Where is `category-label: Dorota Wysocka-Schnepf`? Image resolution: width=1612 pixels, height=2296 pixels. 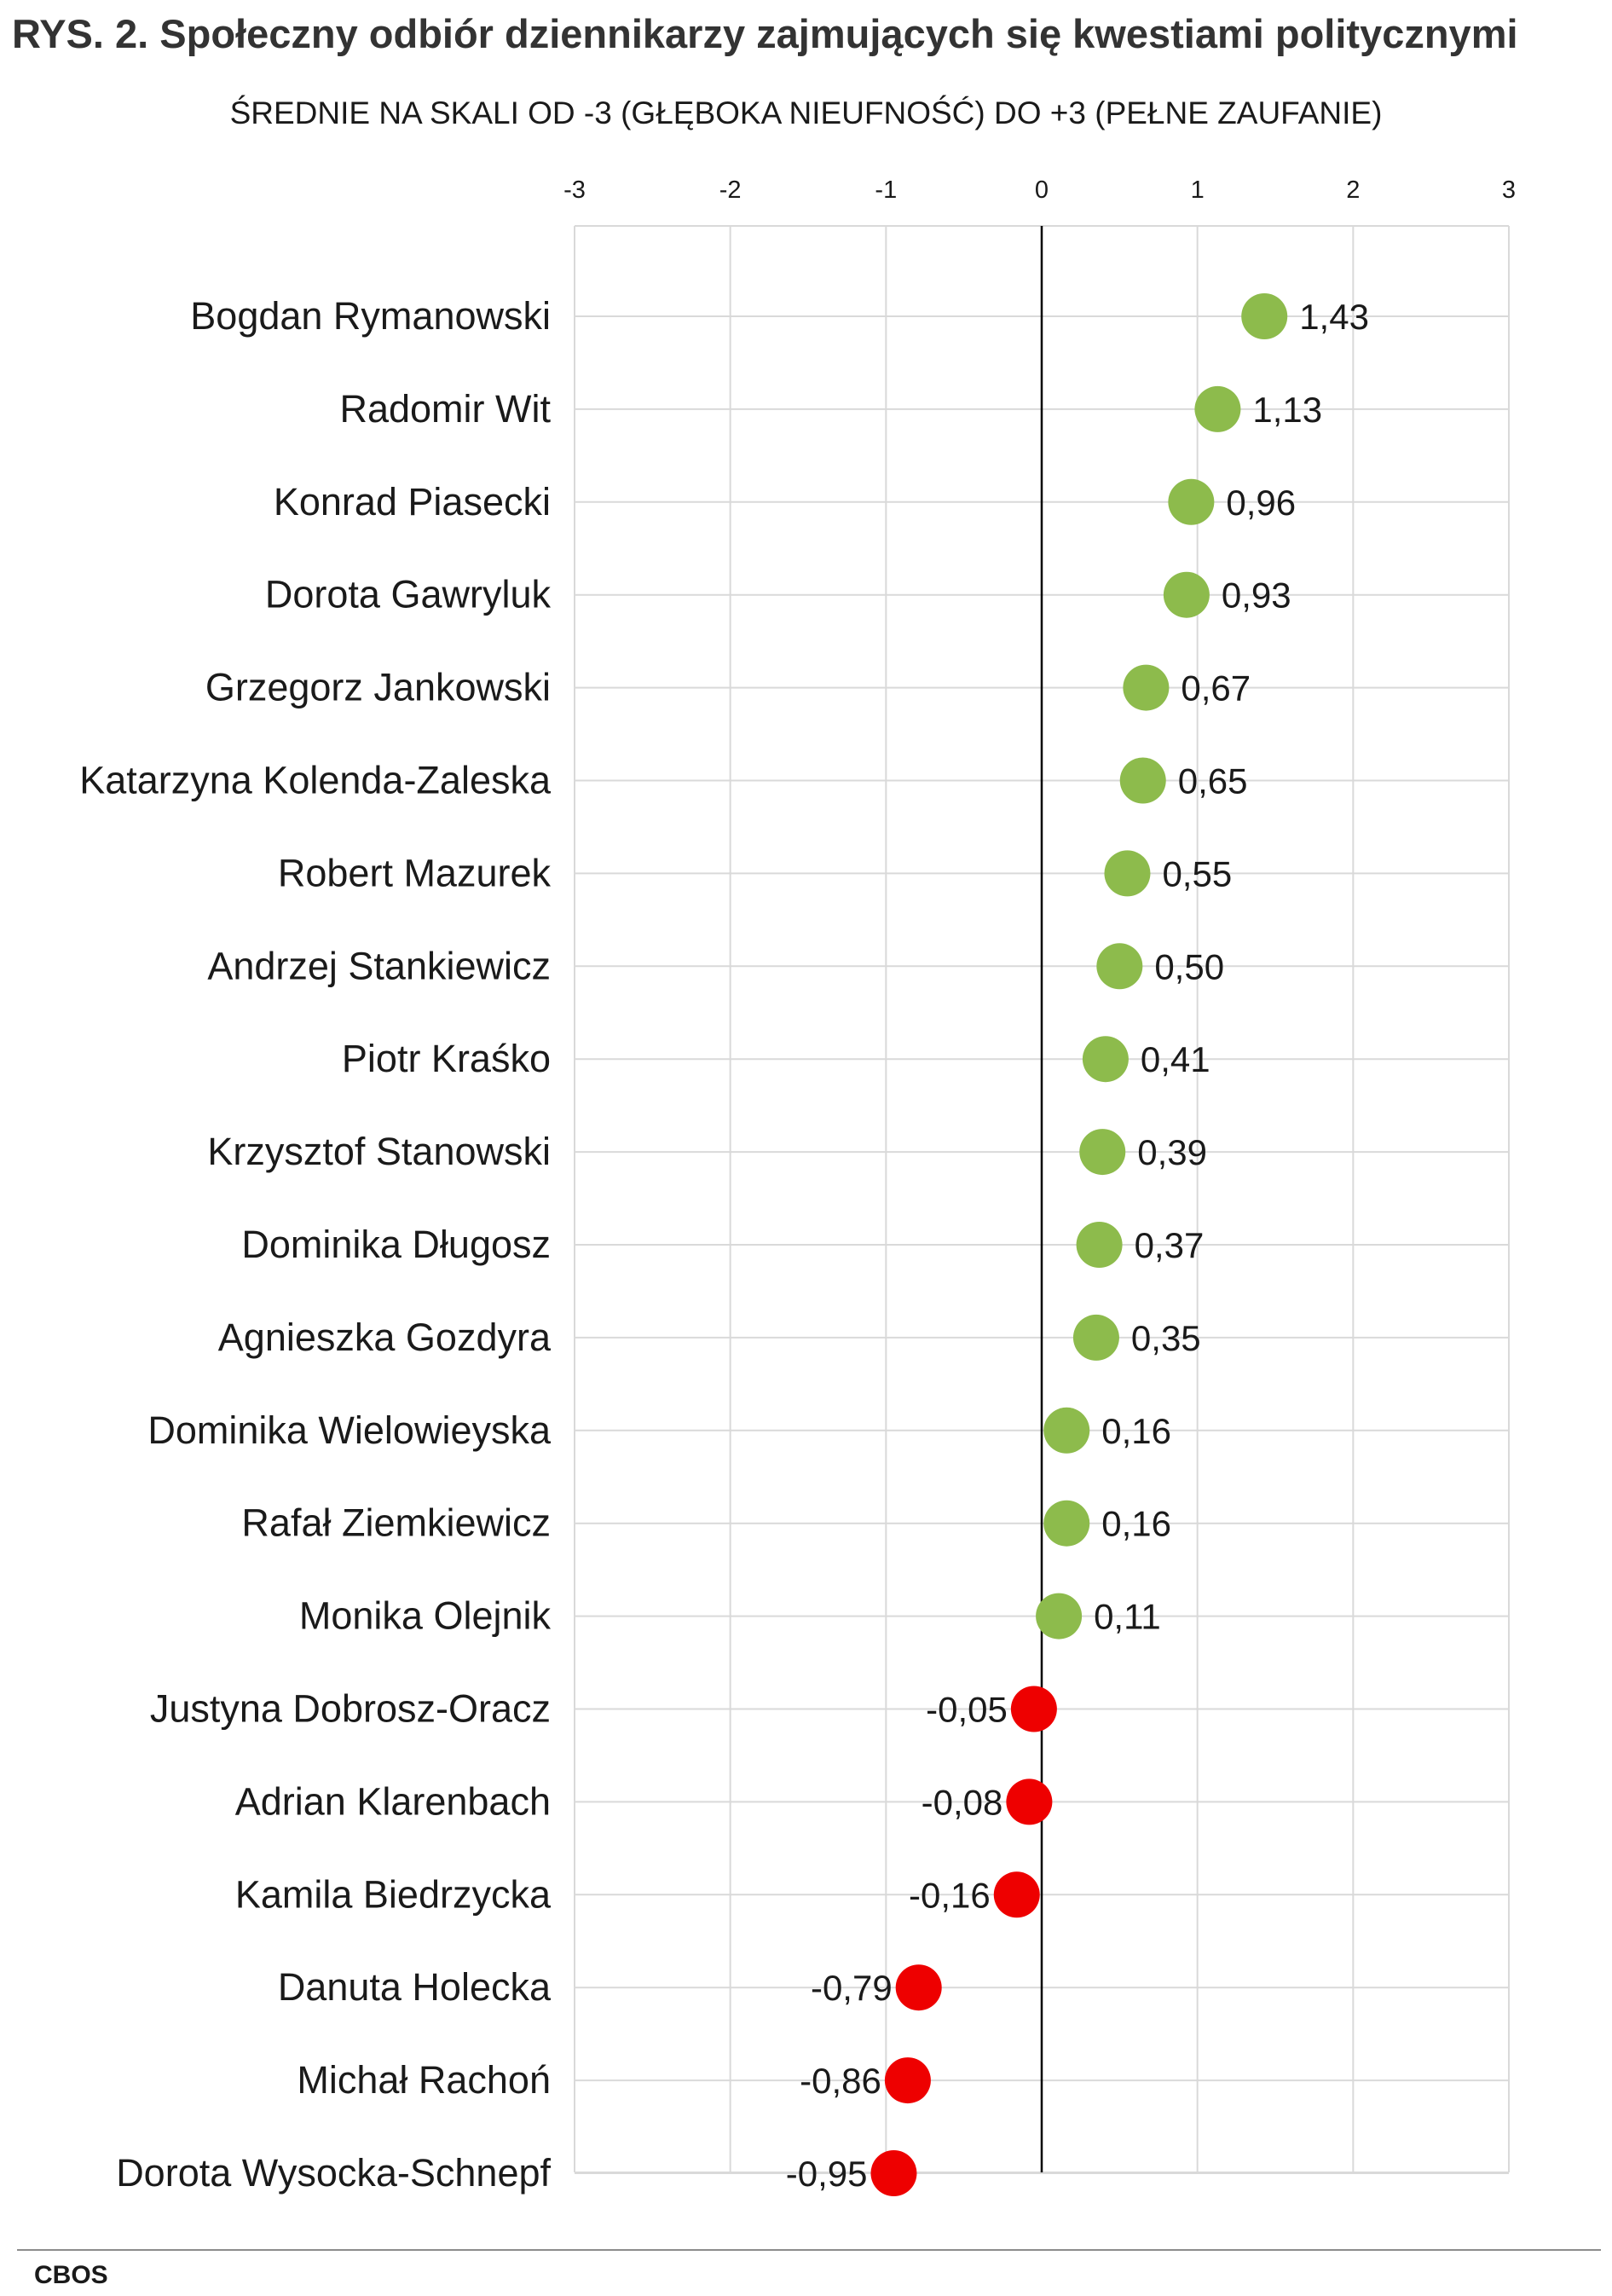 category-label: Dorota Wysocka-Schnepf is located at coordinates (333, 2173).